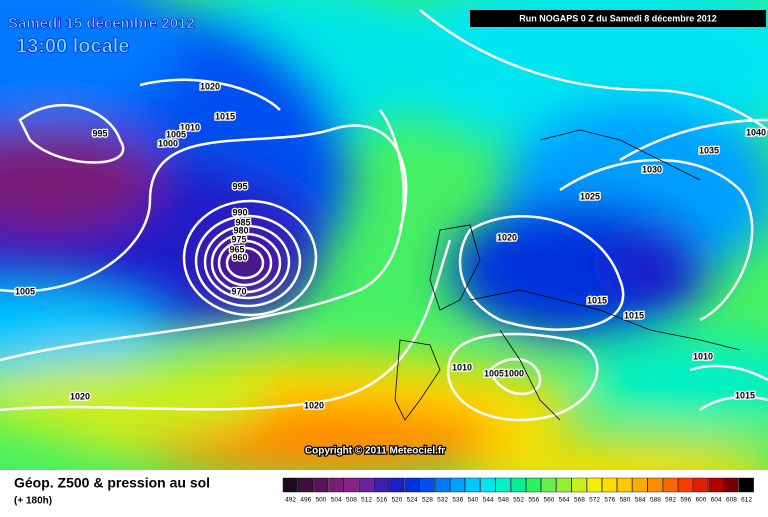 This screenshot has width=768, height=517. I want to click on colorbar-label: 596, so click(685, 500).